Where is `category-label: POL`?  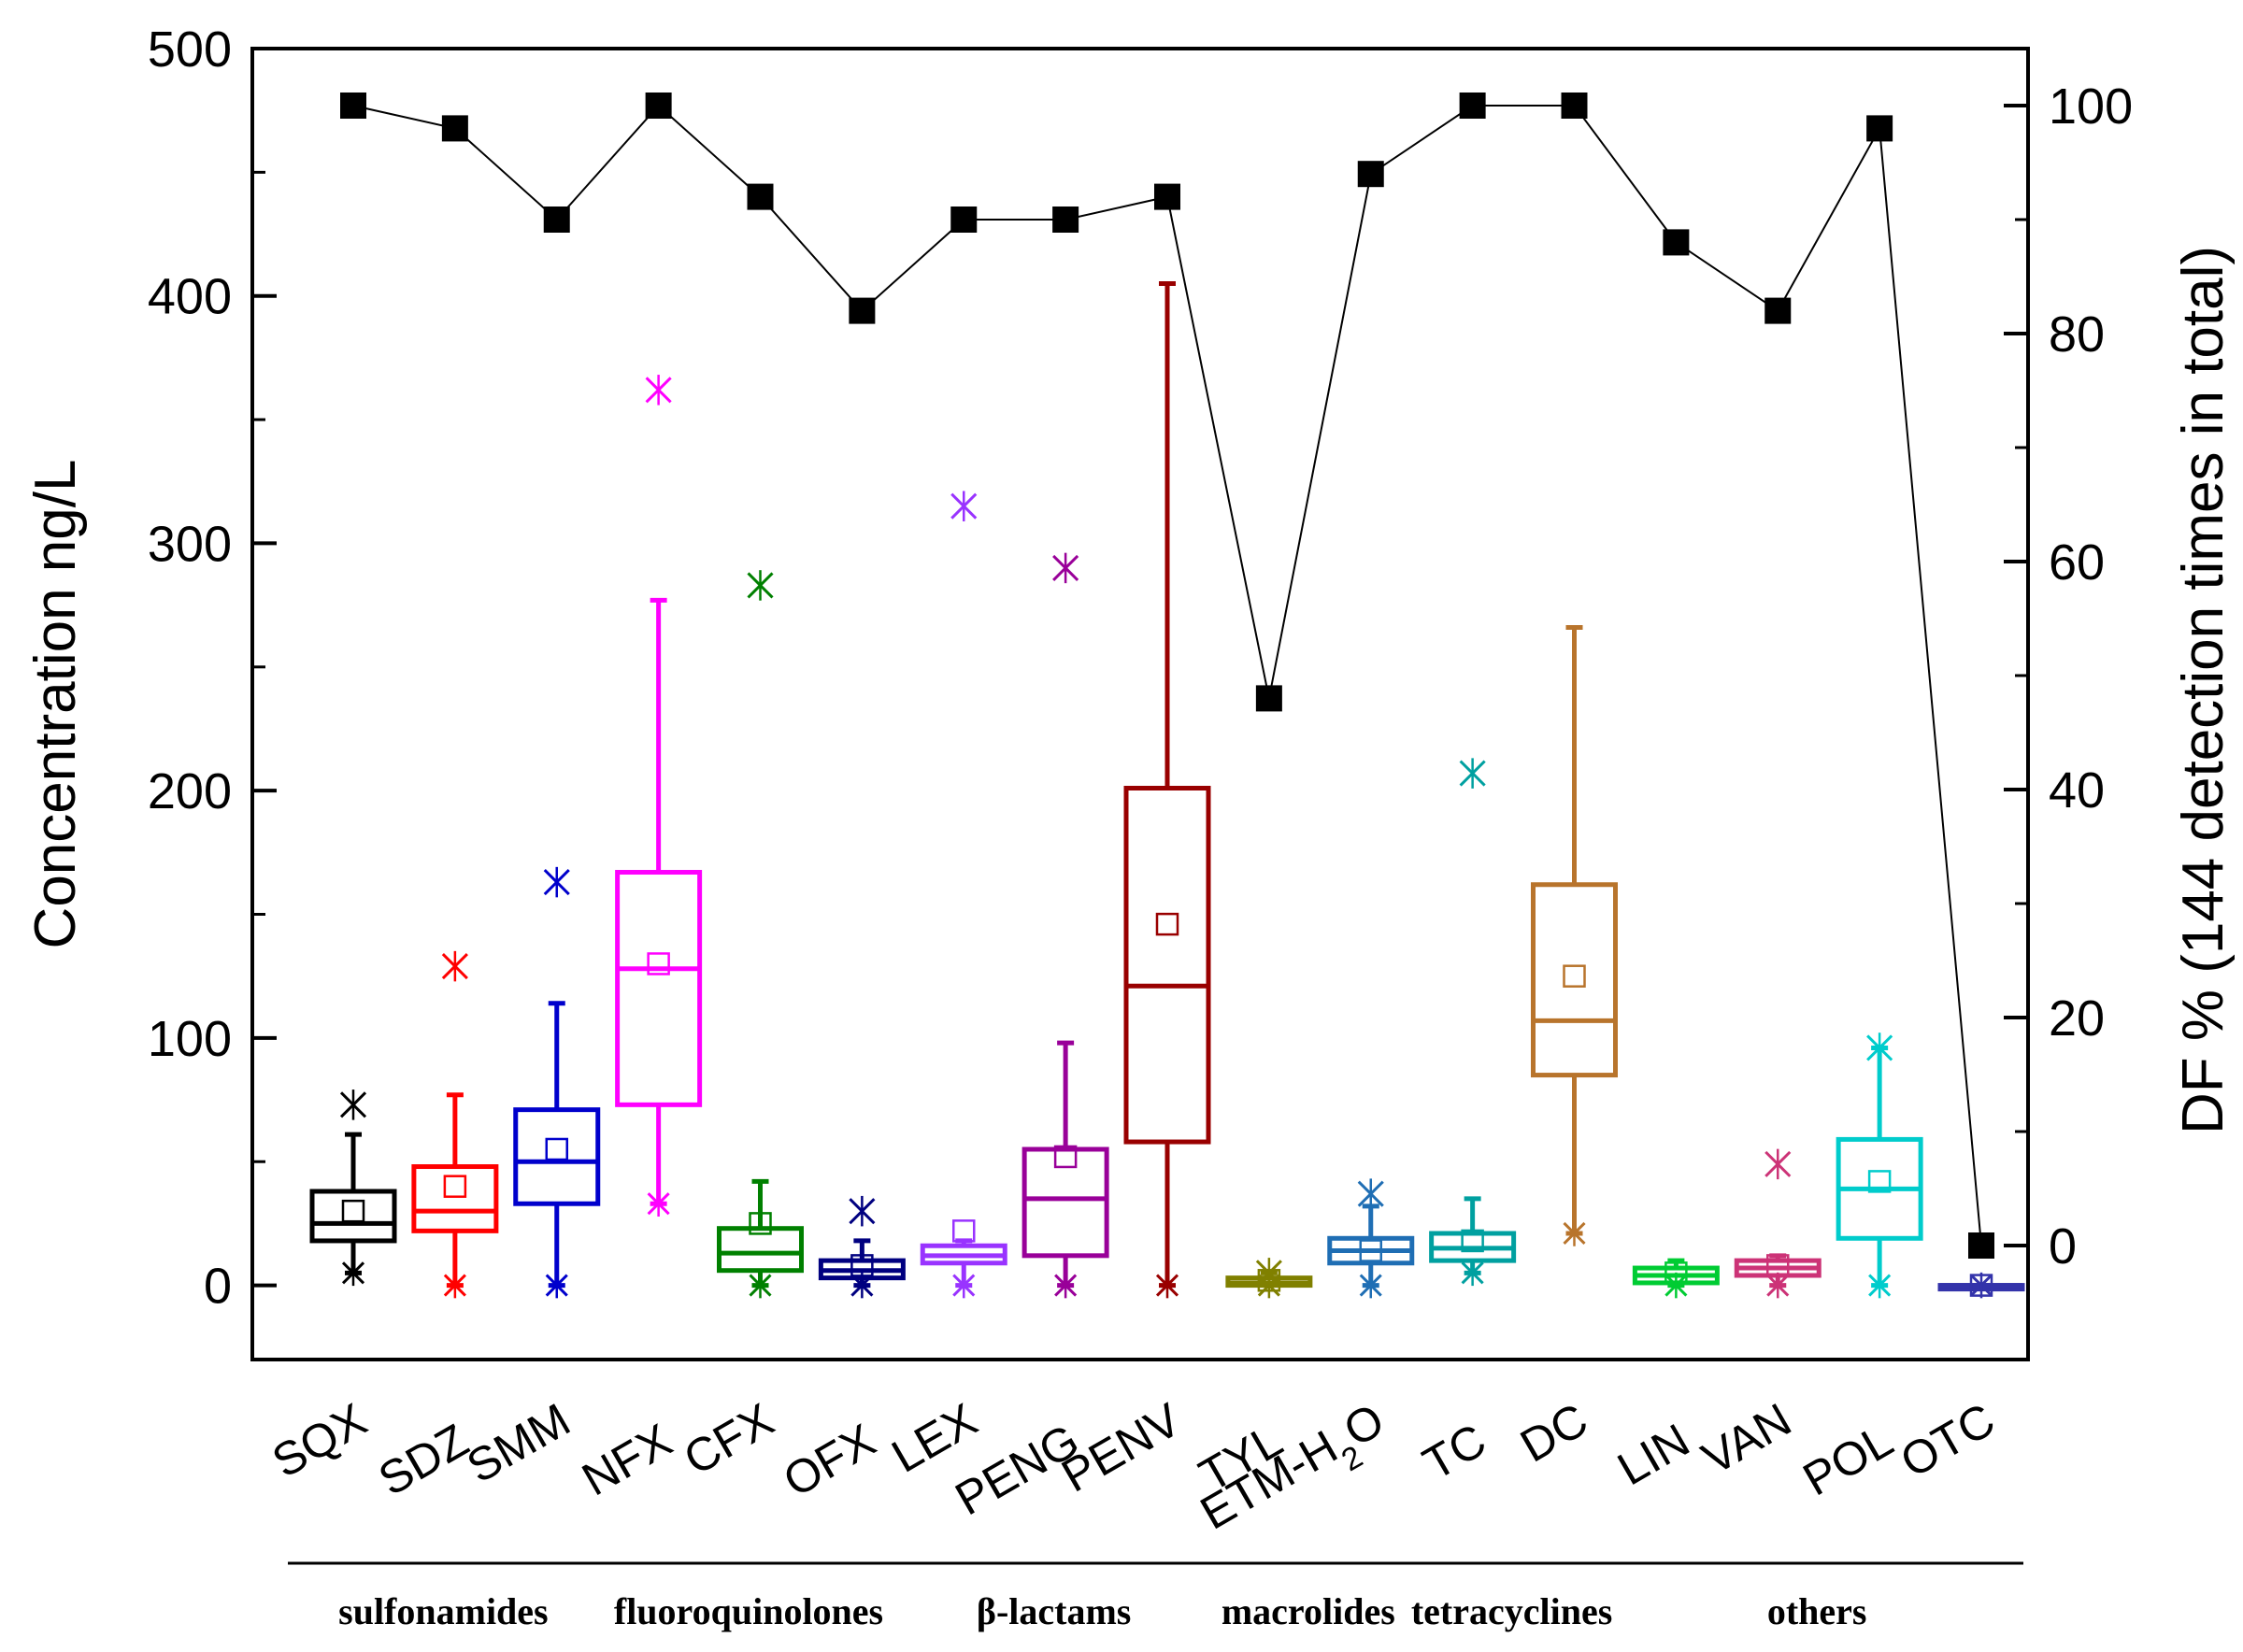 category-label: POL is located at coordinates (1848, 1460).